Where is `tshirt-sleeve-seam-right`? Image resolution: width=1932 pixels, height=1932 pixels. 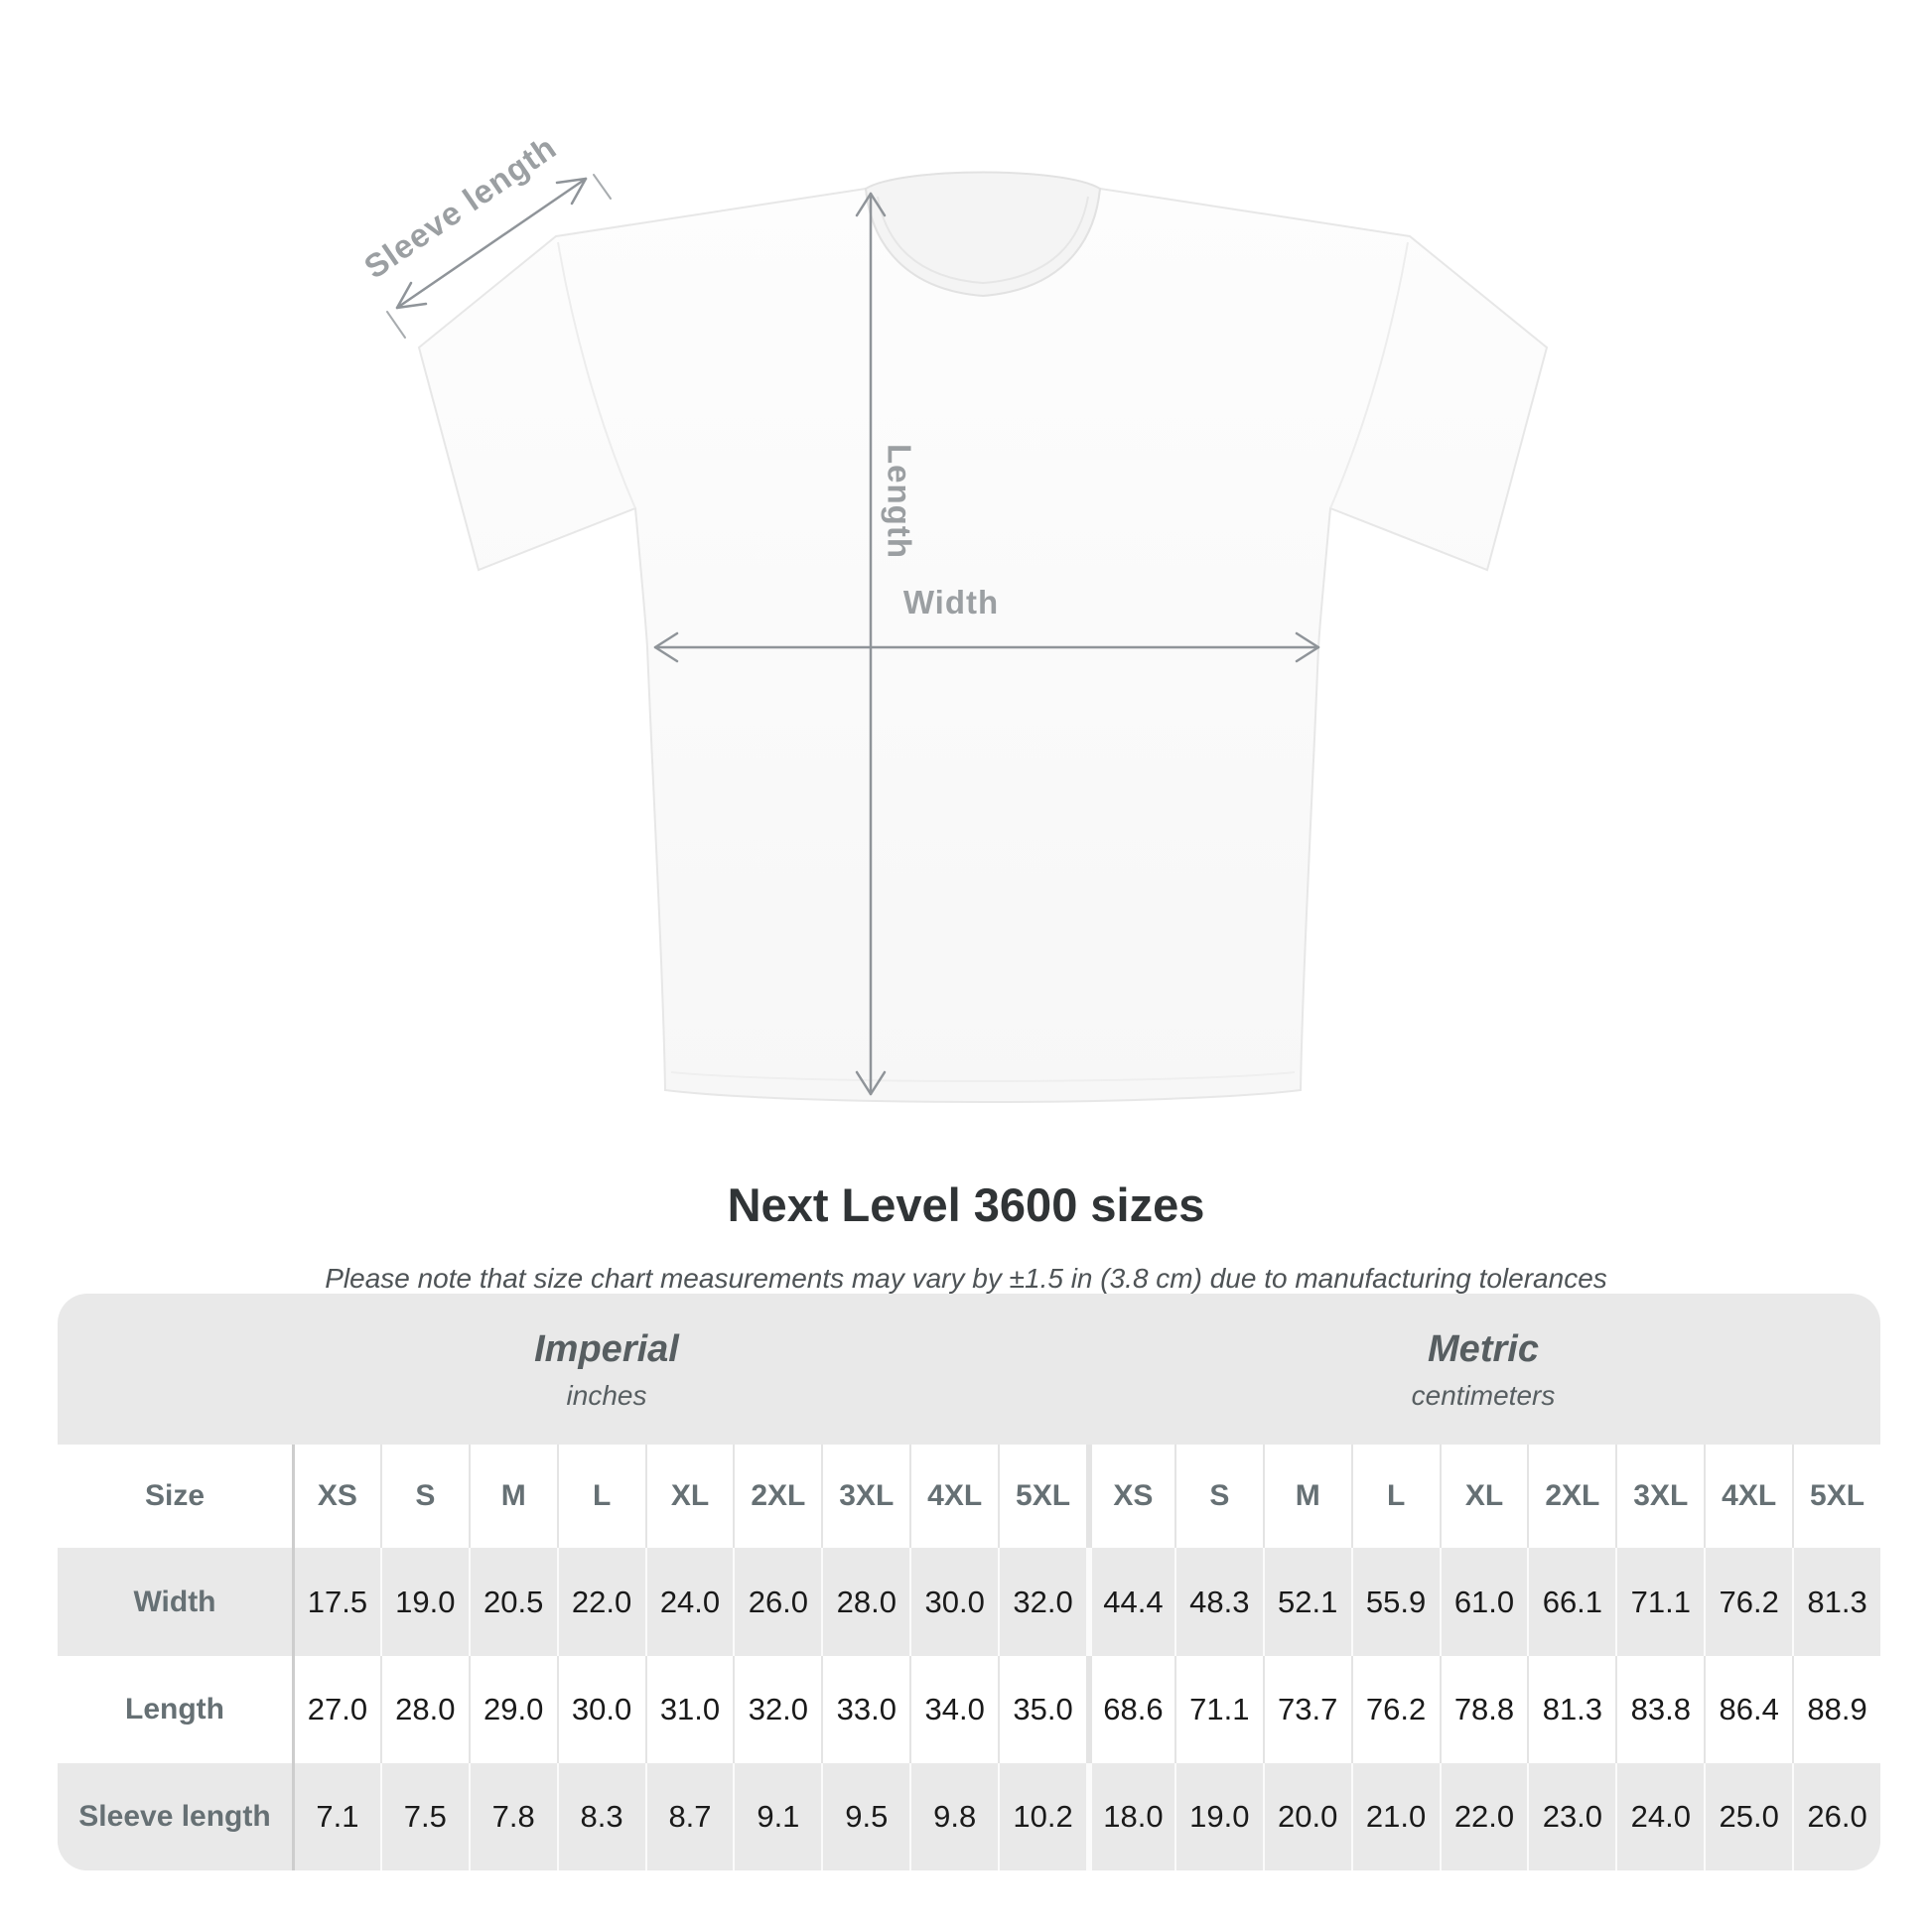 tshirt-sleeve-seam-right is located at coordinates (1369, 375).